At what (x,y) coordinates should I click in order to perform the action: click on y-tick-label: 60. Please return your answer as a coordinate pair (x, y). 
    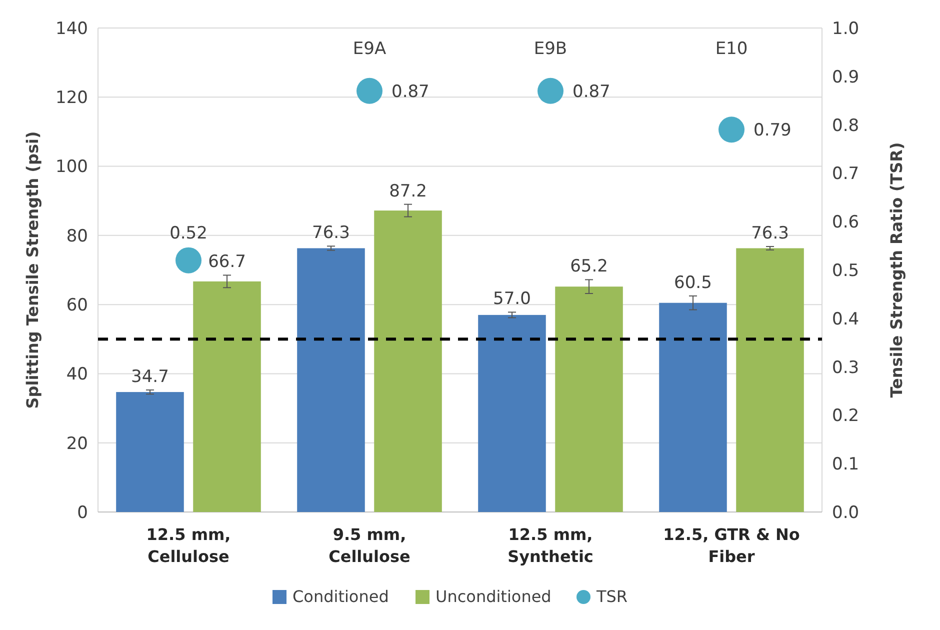
    Looking at the image, I should click on (77, 306).